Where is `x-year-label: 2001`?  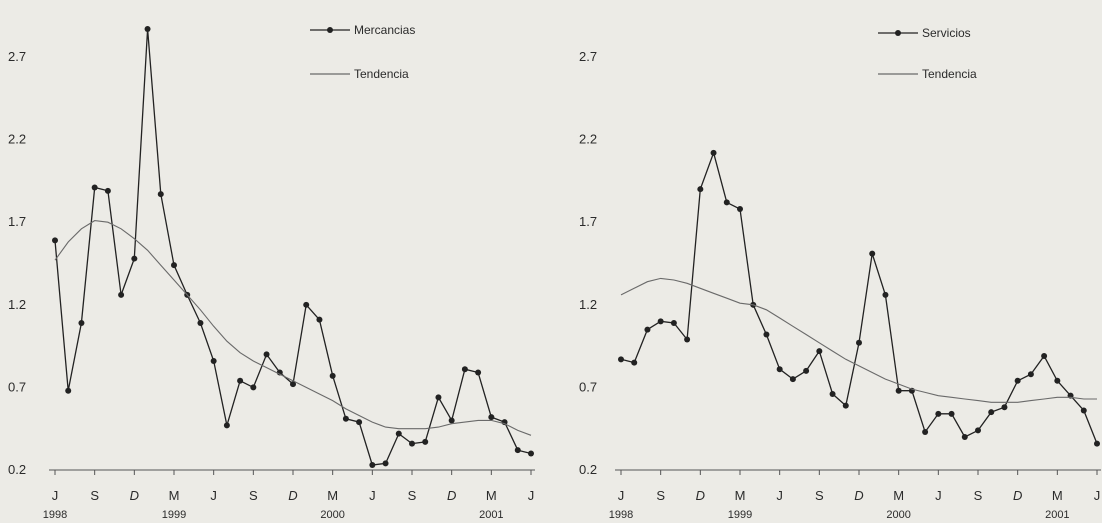 x-year-label: 2001 is located at coordinates (491, 515).